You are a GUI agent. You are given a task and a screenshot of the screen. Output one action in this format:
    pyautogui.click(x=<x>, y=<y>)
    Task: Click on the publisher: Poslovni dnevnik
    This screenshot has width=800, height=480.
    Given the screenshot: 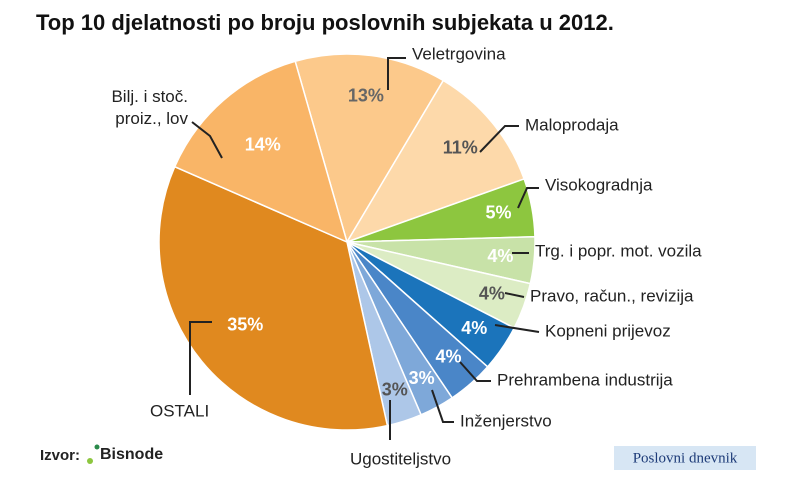 What is the action you would take?
    pyautogui.click(x=685, y=458)
    